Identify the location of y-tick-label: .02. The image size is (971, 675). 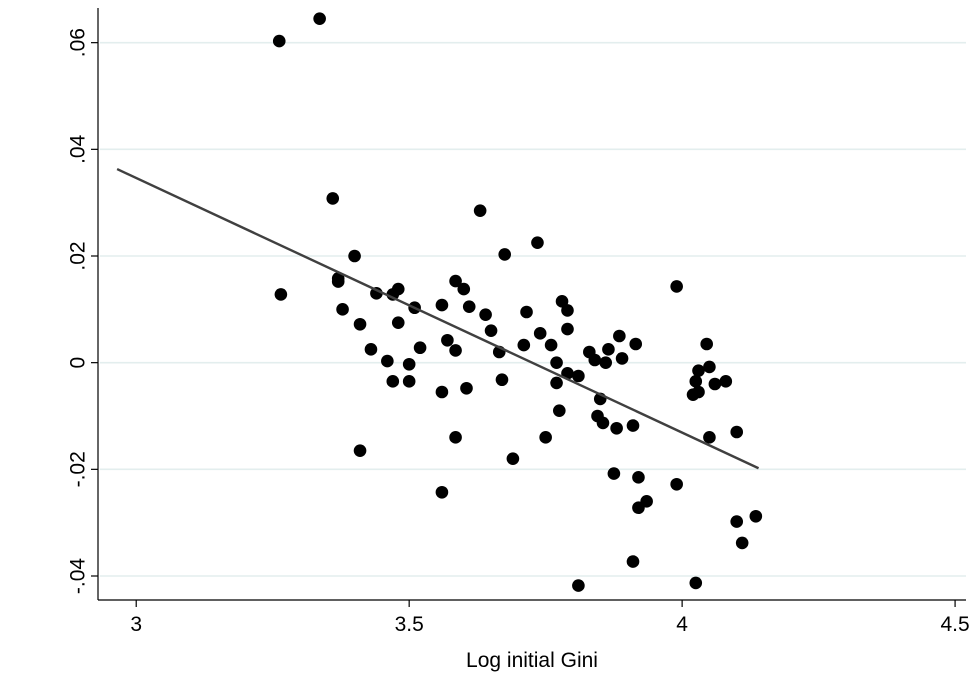
(78, 255).